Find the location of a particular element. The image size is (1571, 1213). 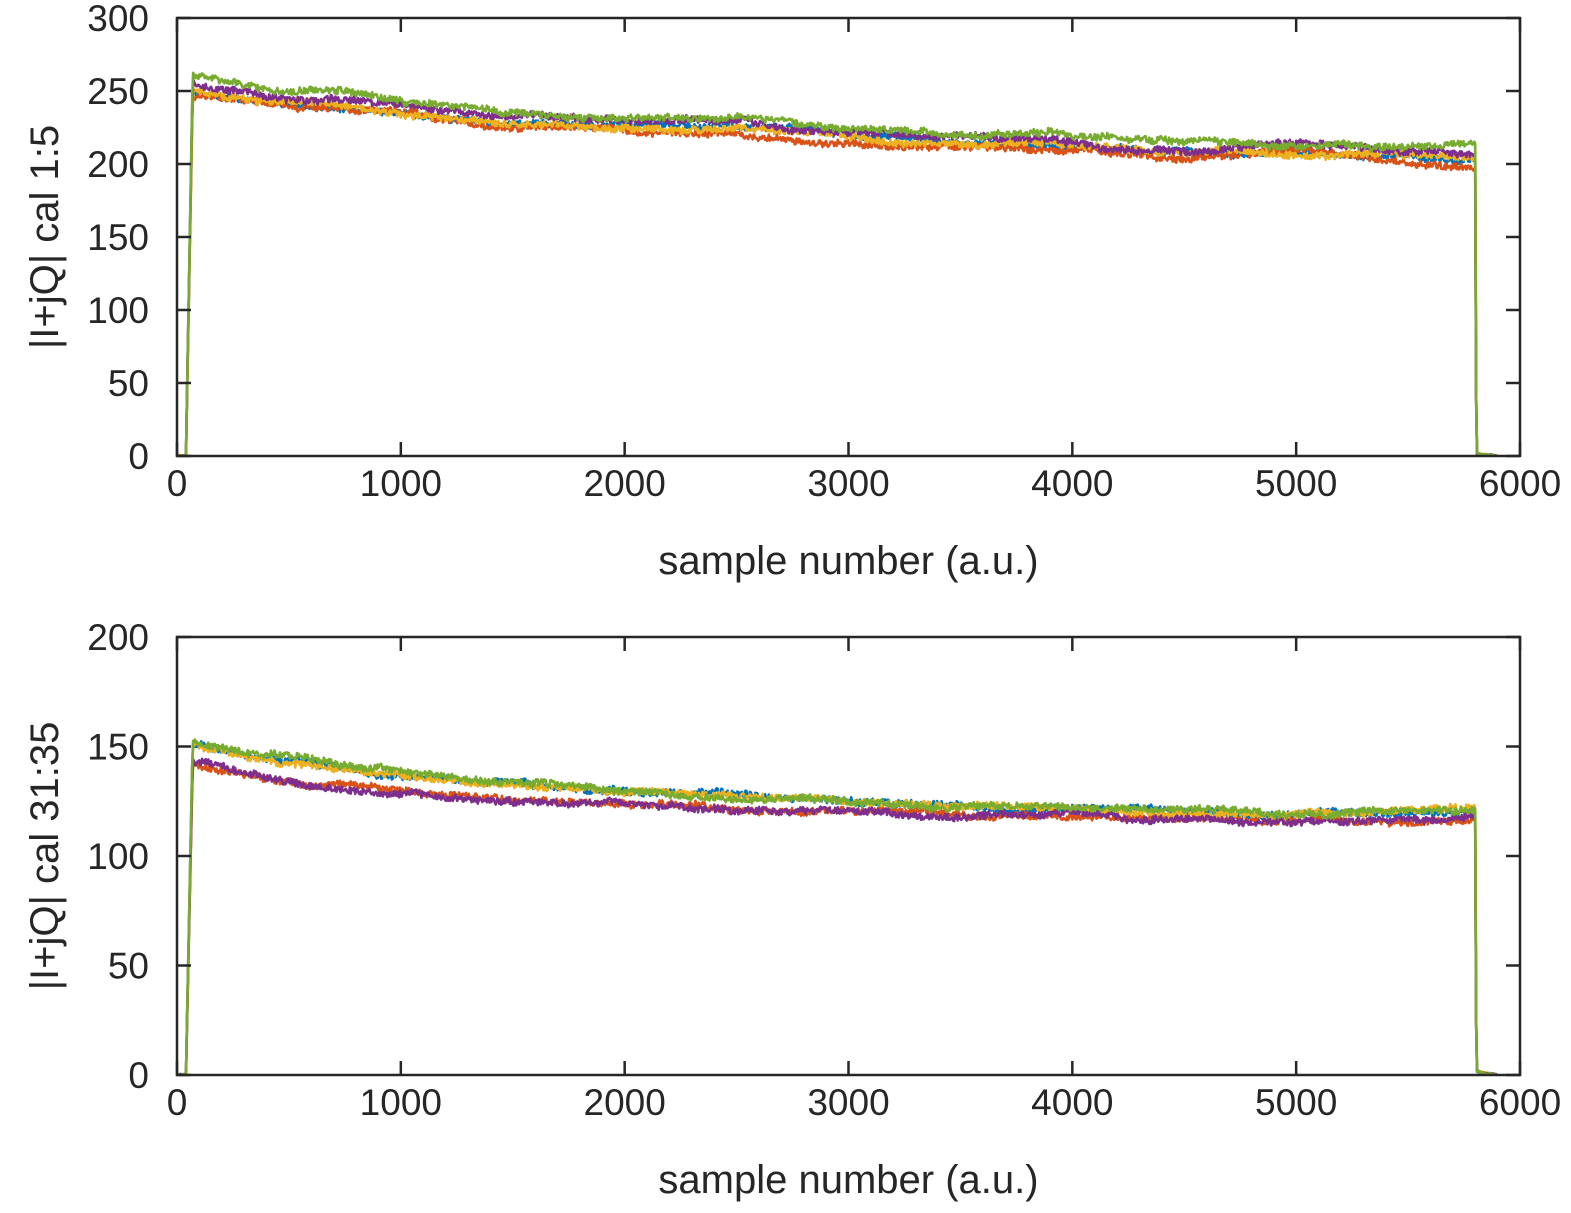

y-axis-label: |I+jQ| cal 1:5 is located at coordinates (45, 237).